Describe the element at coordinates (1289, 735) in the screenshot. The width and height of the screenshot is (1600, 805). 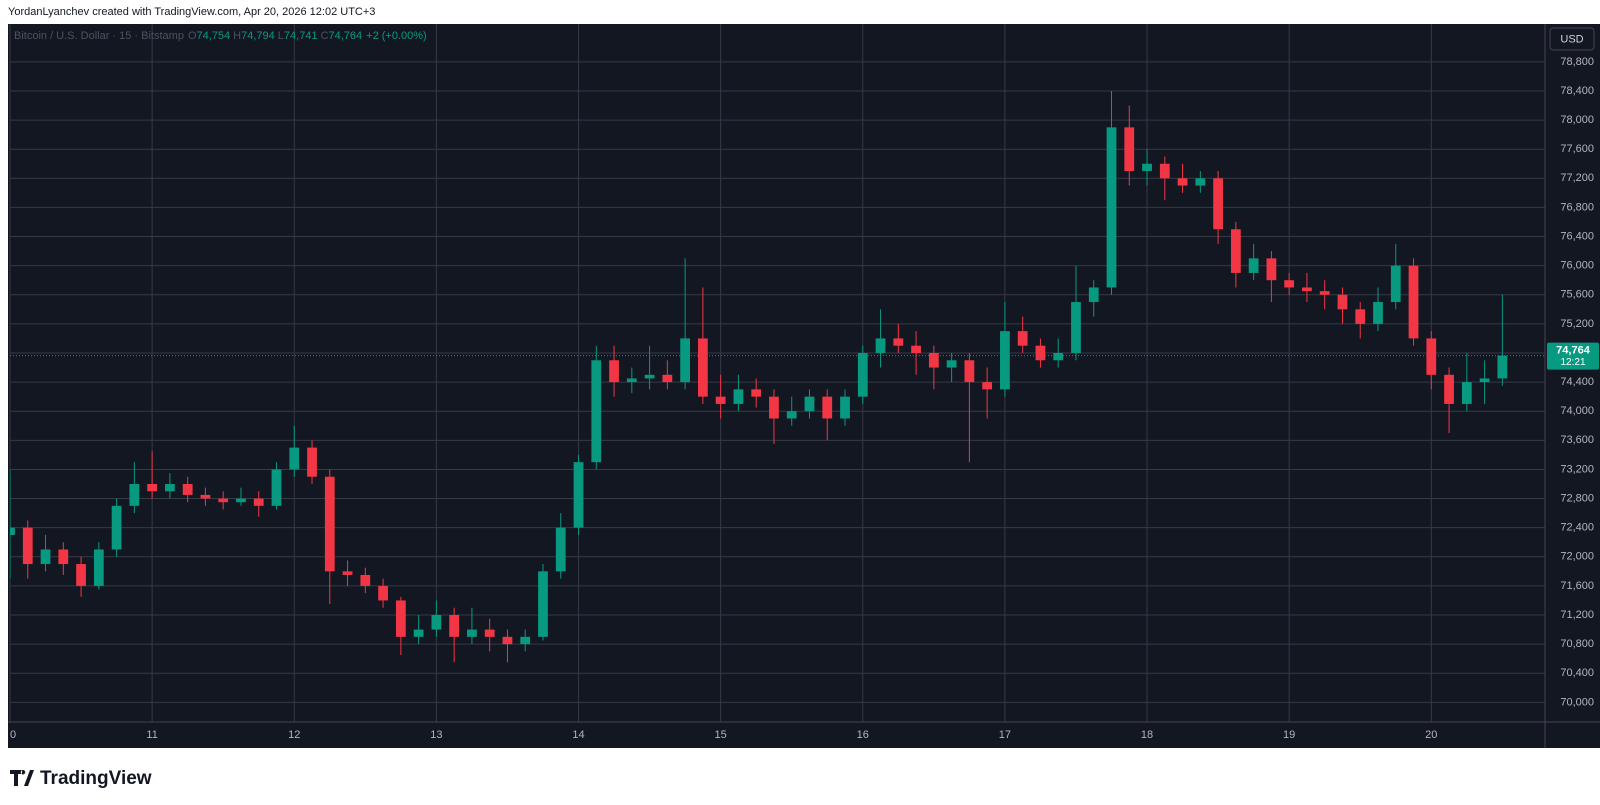
I see `x-tick-label: 19` at that location.